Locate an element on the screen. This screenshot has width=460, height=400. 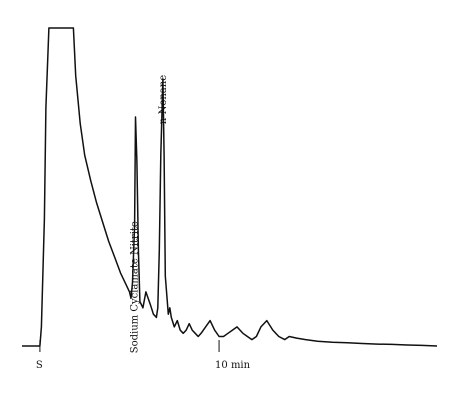
peak-label-1: Sodium Cyclamate Nitrite is located at coordinates (135, 287).